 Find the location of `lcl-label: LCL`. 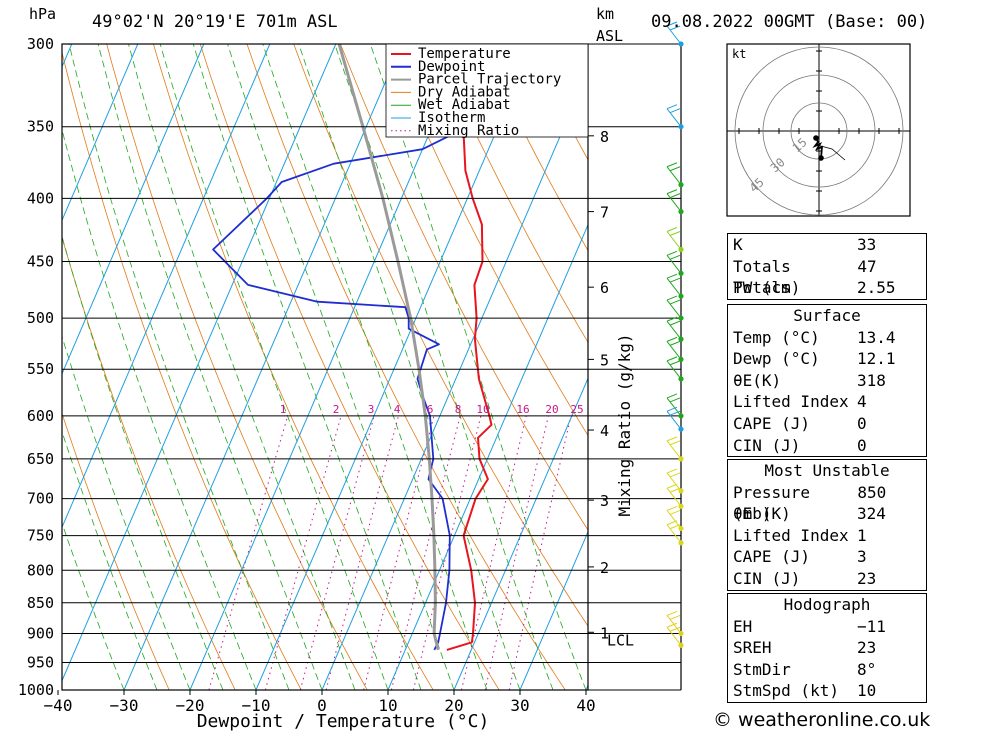

lcl-label: LCL is located at coordinates (620, 640).